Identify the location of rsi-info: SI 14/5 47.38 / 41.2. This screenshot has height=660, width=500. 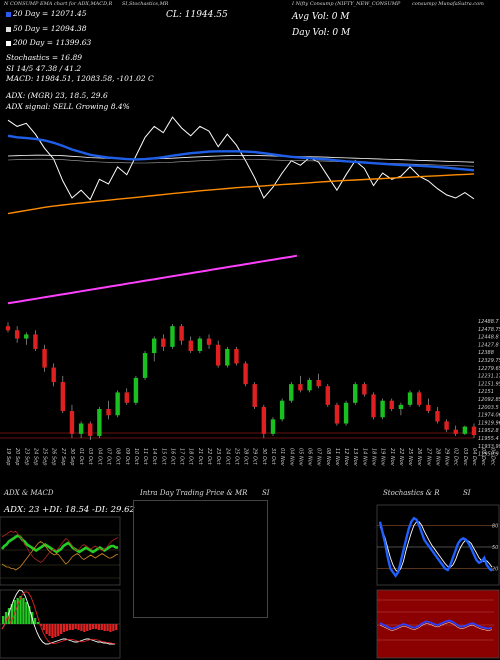
(44, 68).